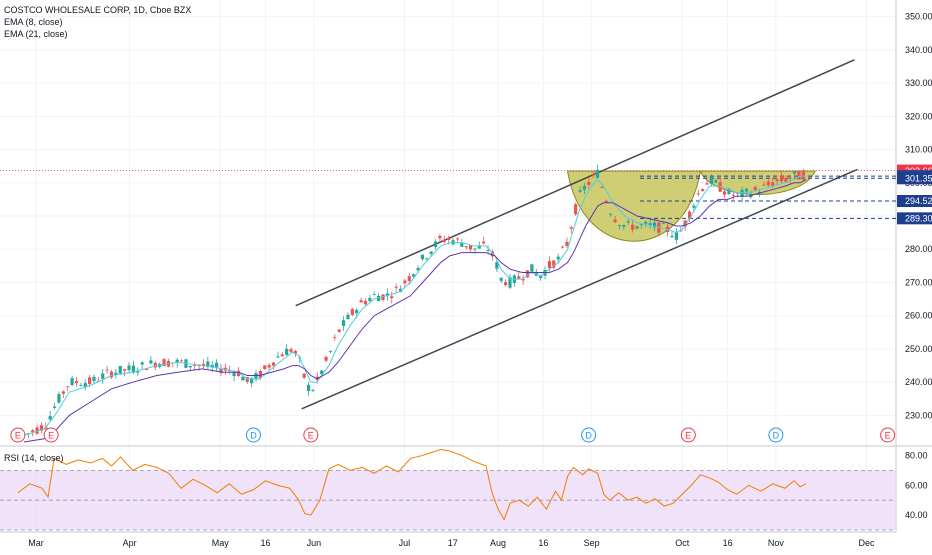  Describe the element at coordinates (543, 543) in the screenshot. I see `time-tick-label: 16` at that location.